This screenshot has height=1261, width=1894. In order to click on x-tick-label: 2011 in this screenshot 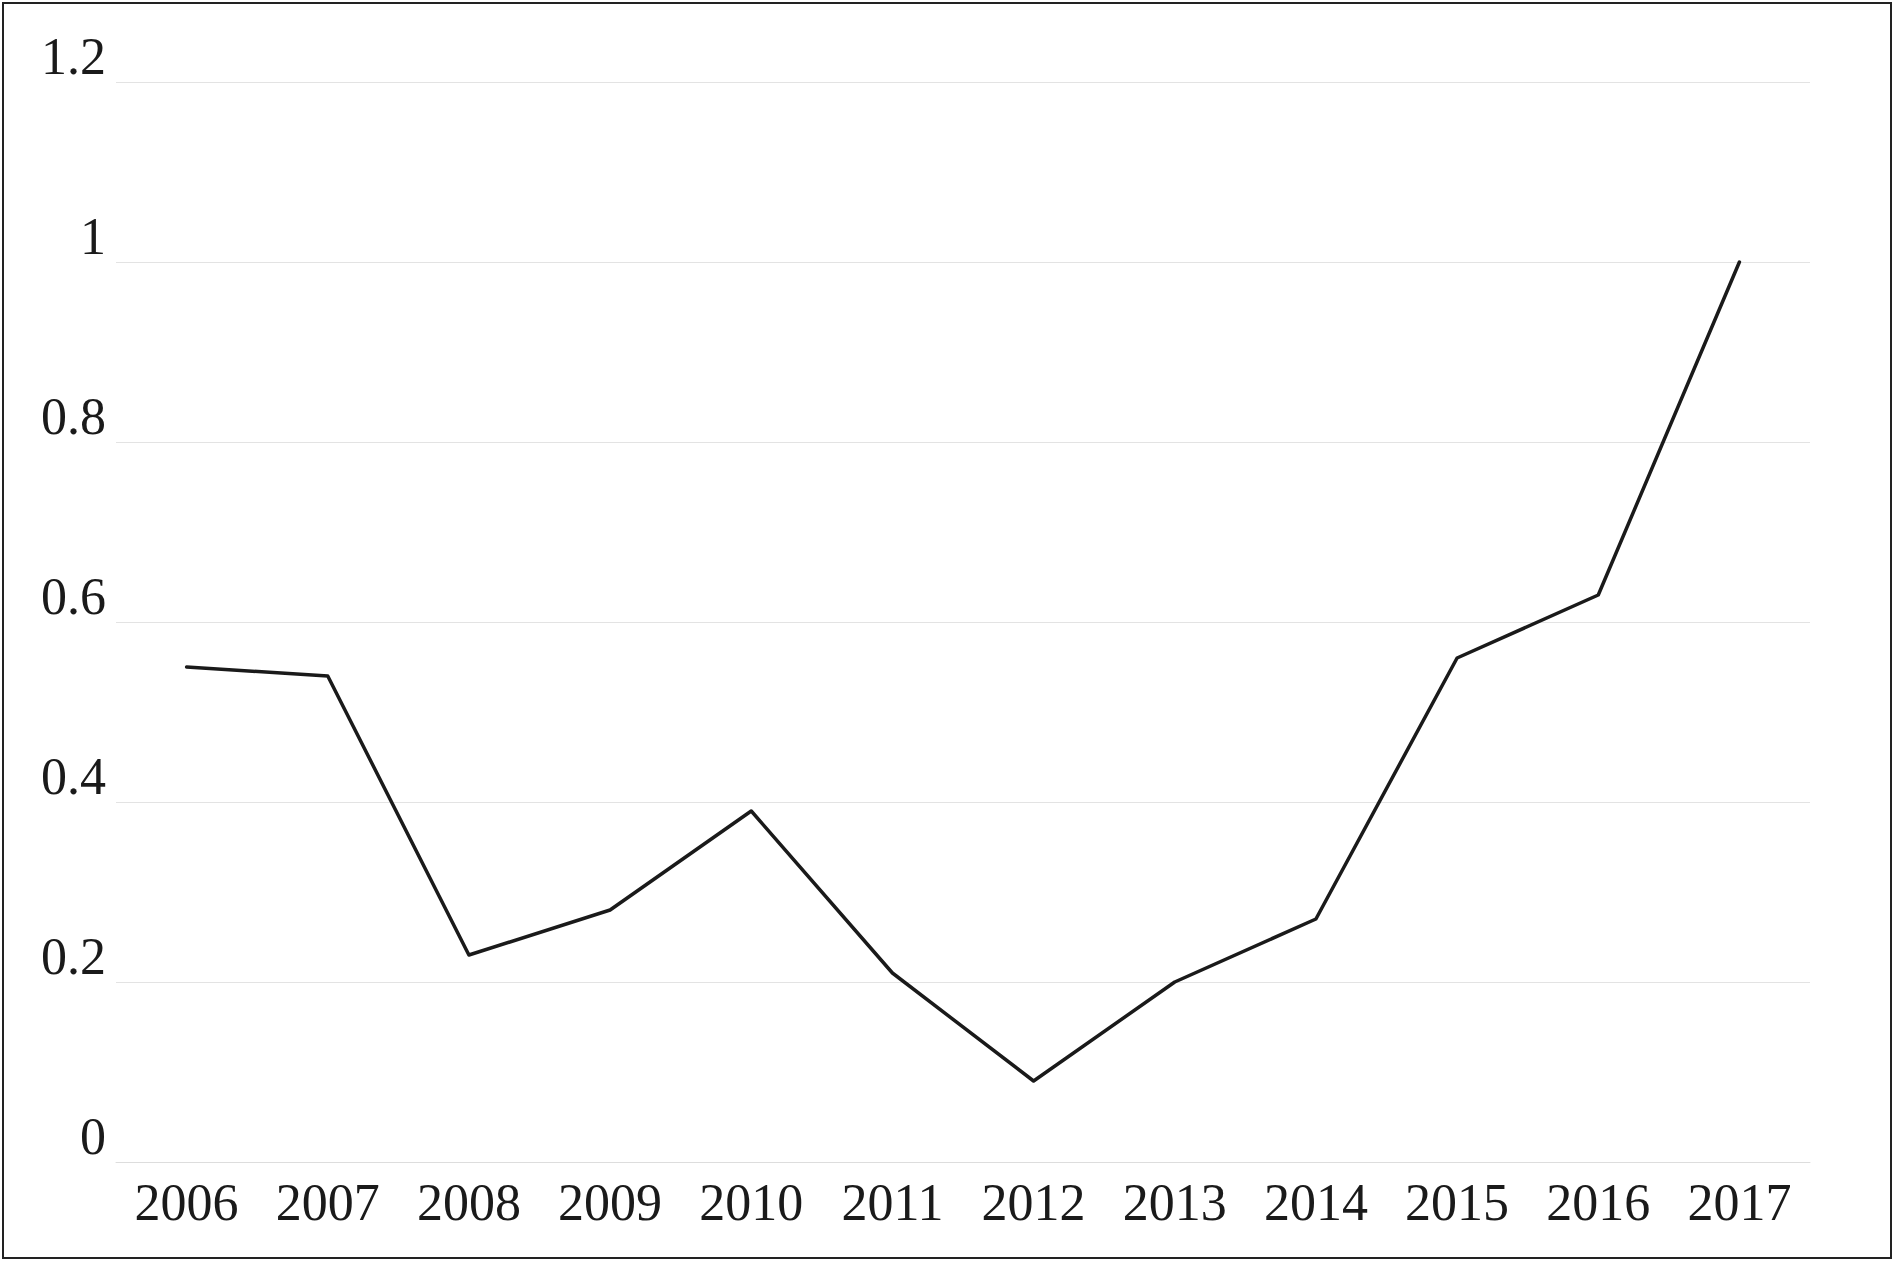, I will do `click(892, 1202)`.